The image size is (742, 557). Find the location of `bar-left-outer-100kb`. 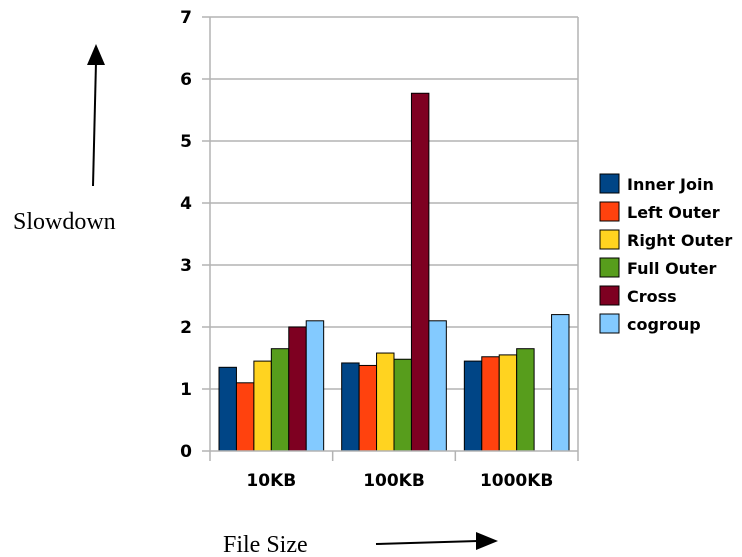

bar-left-outer-100kb is located at coordinates (368, 408).